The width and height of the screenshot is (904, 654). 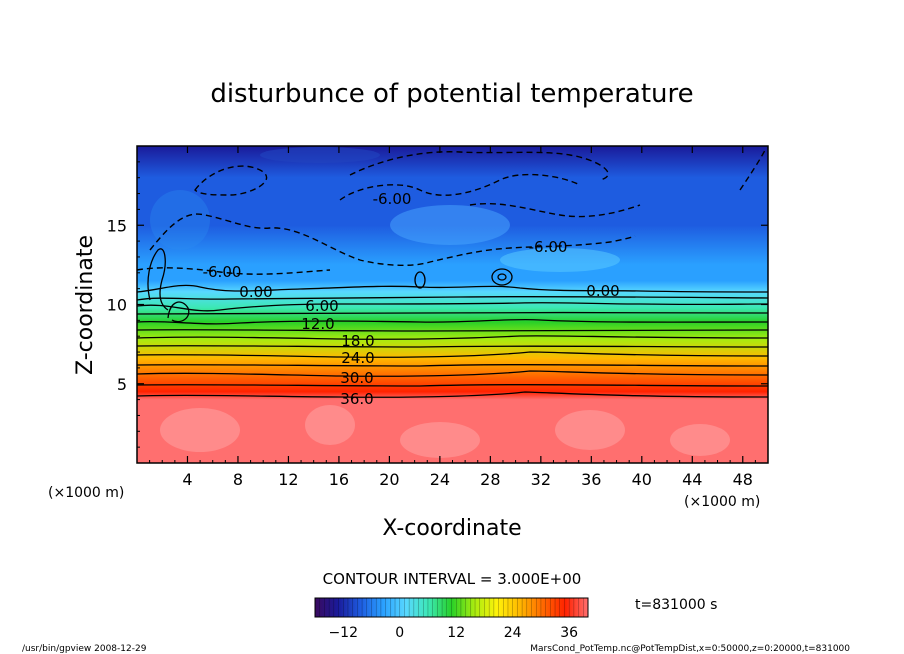 I want to click on colorbar-frame, so click(x=451, y=607).